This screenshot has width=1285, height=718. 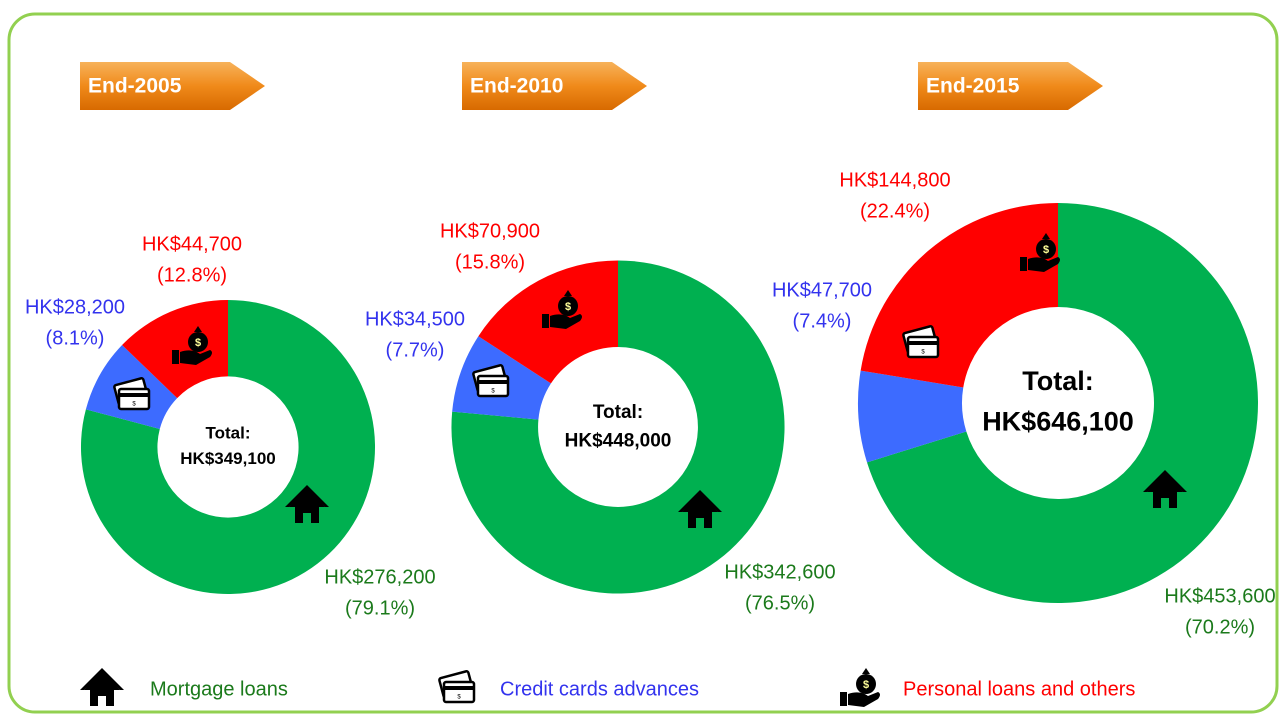 What do you see at coordinates (135, 86) in the screenshot?
I see `chart-title: End-2005` at bounding box center [135, 86].